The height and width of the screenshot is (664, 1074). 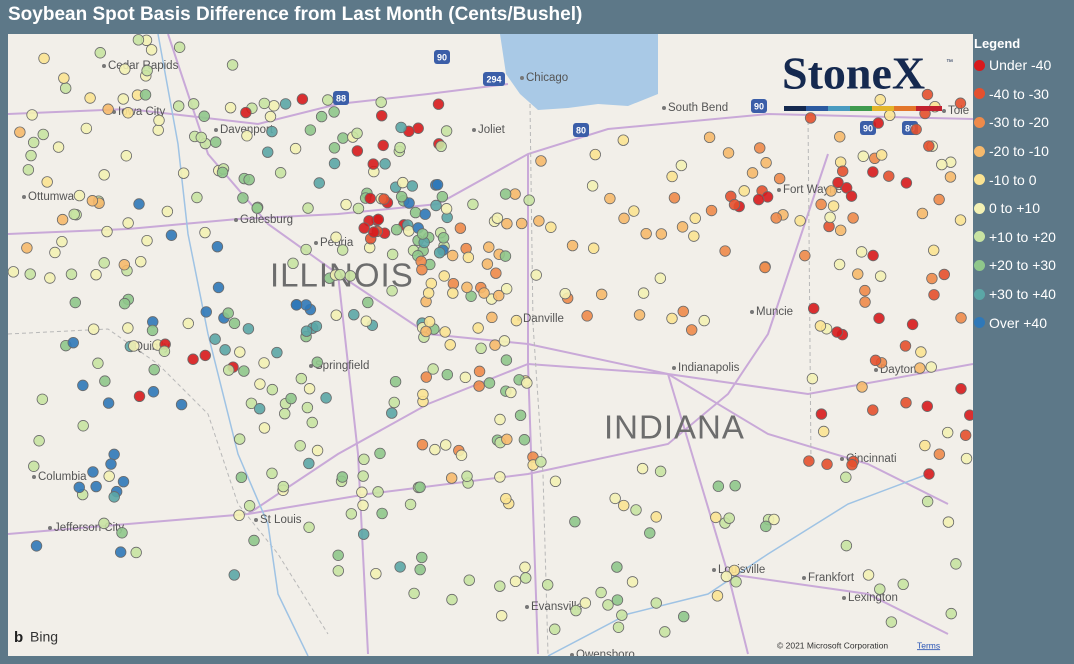 What do you see at coordinates (1024, 122) in the screenshot?
I see `legend-item: -30 to -20` at bounding box center [1024, 122].